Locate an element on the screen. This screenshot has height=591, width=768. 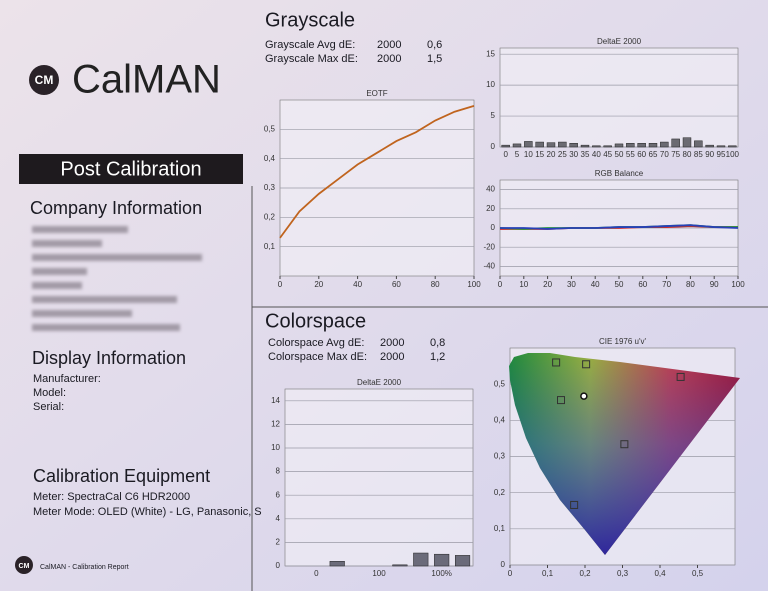
table-cell: Grayscale Avg dE: is located at coordinates (310, 45).